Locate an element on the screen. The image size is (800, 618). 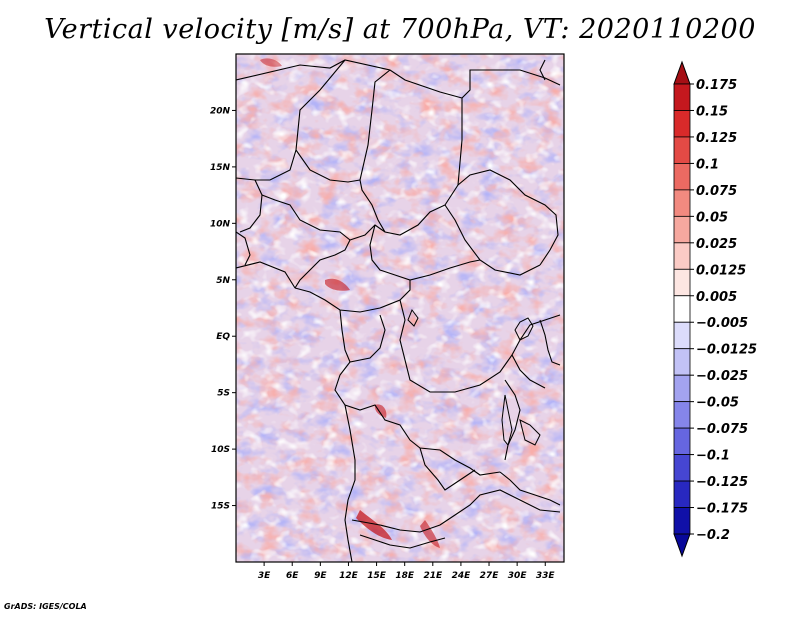
lat-tick-label: 5S is located at coordinates (223, 394).